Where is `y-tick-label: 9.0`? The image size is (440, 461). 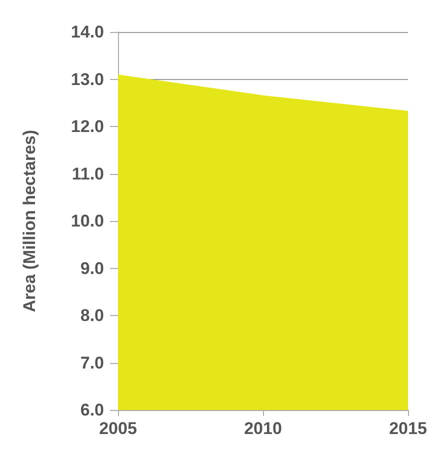
y-tick-label: 9.0 is located at coordinates (92, 268).